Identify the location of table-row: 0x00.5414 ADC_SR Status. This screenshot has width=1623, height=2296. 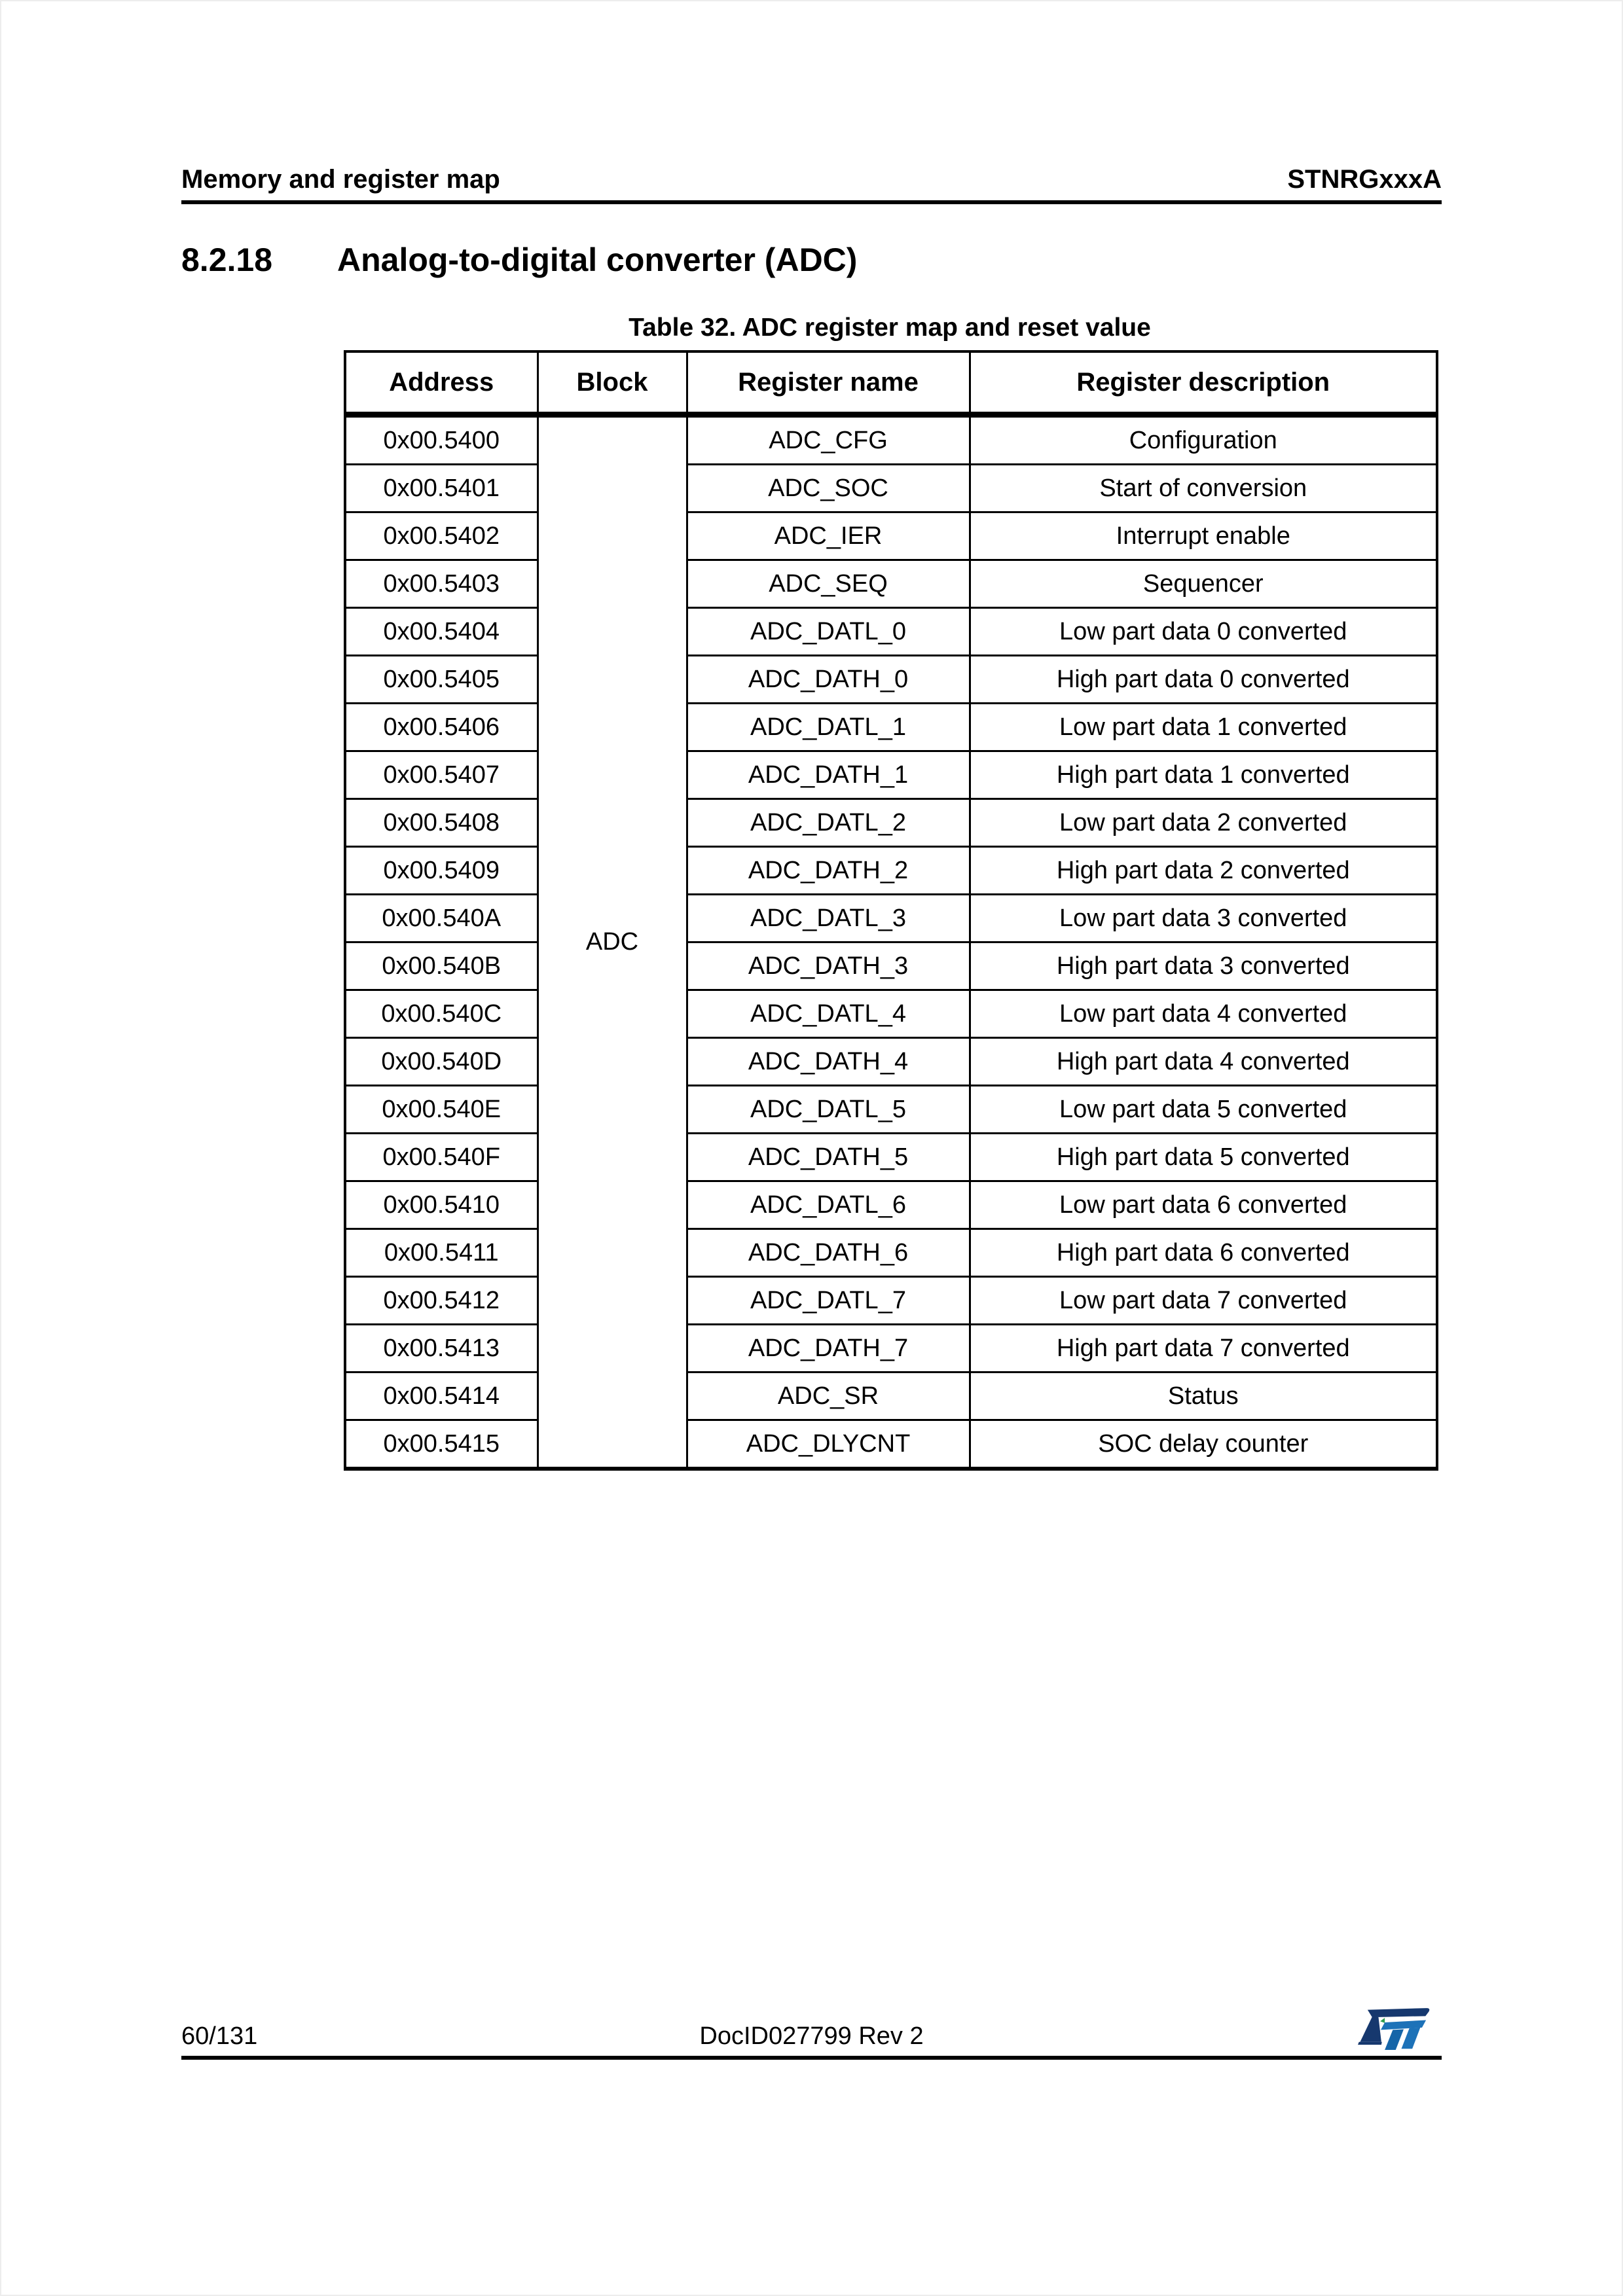
(891, 1396).